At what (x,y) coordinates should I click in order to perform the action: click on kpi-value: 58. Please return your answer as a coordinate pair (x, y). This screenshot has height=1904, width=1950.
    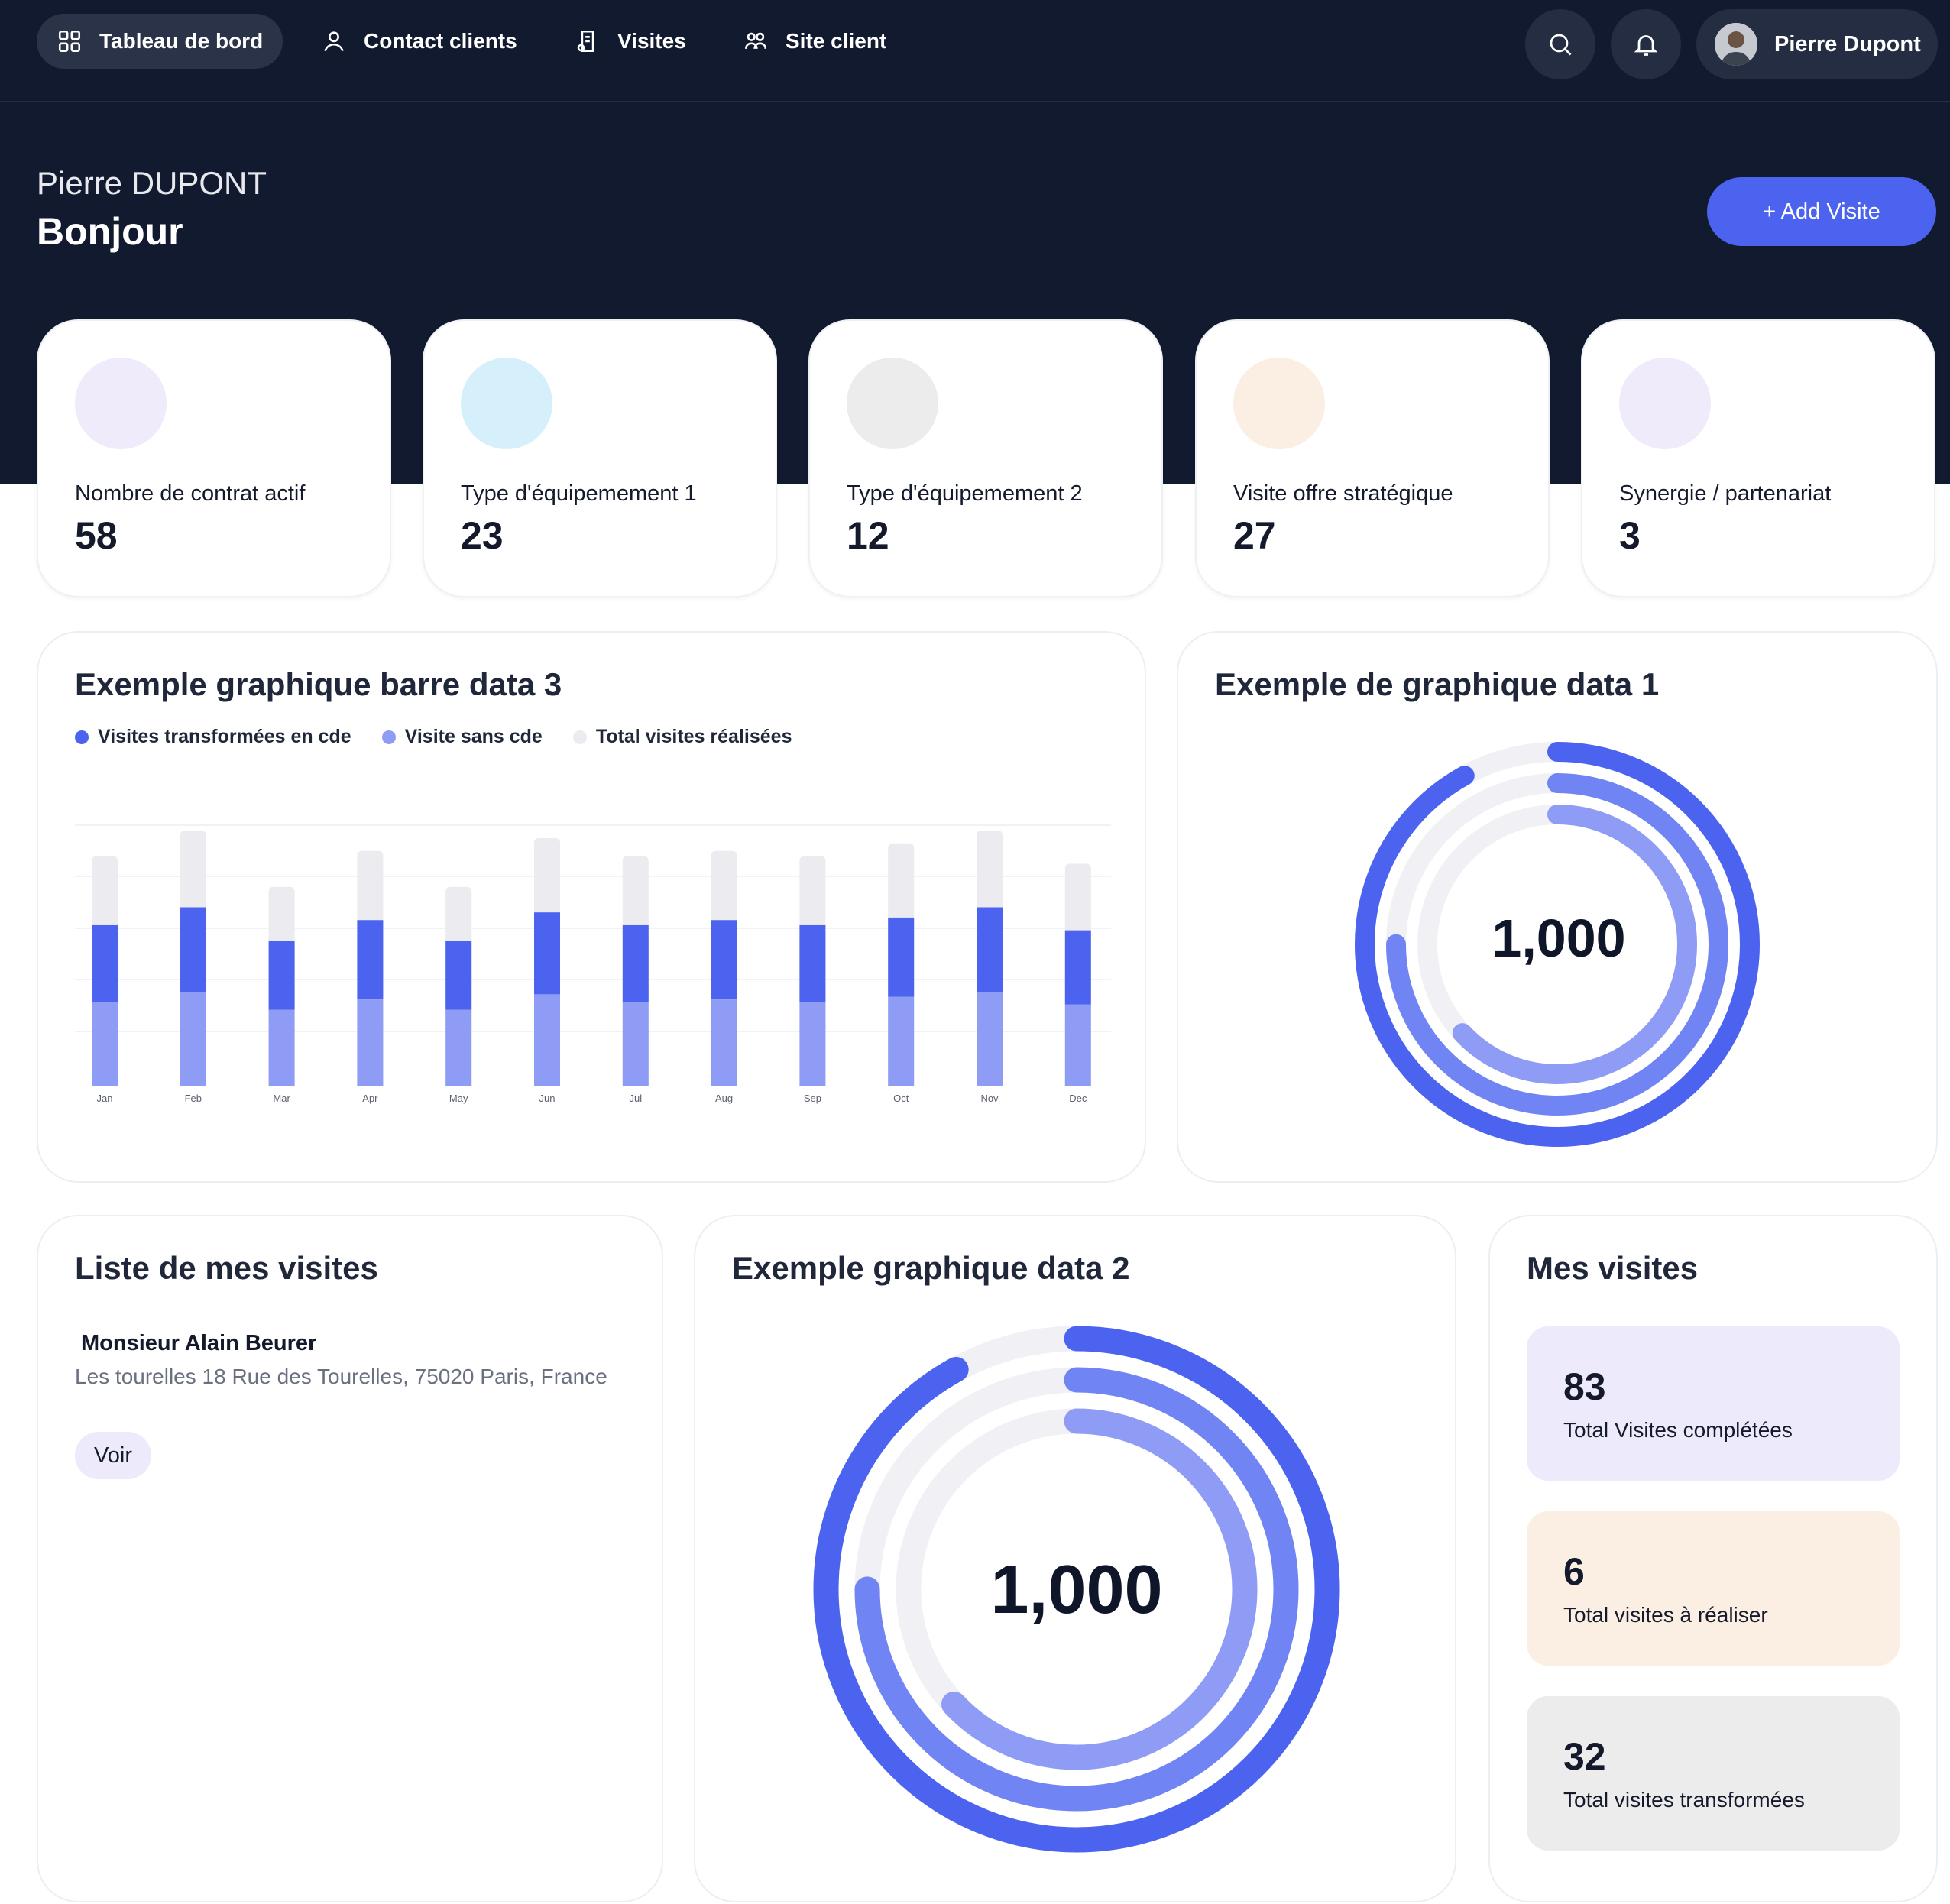
    Looking at the image, I should click on (96, 535).